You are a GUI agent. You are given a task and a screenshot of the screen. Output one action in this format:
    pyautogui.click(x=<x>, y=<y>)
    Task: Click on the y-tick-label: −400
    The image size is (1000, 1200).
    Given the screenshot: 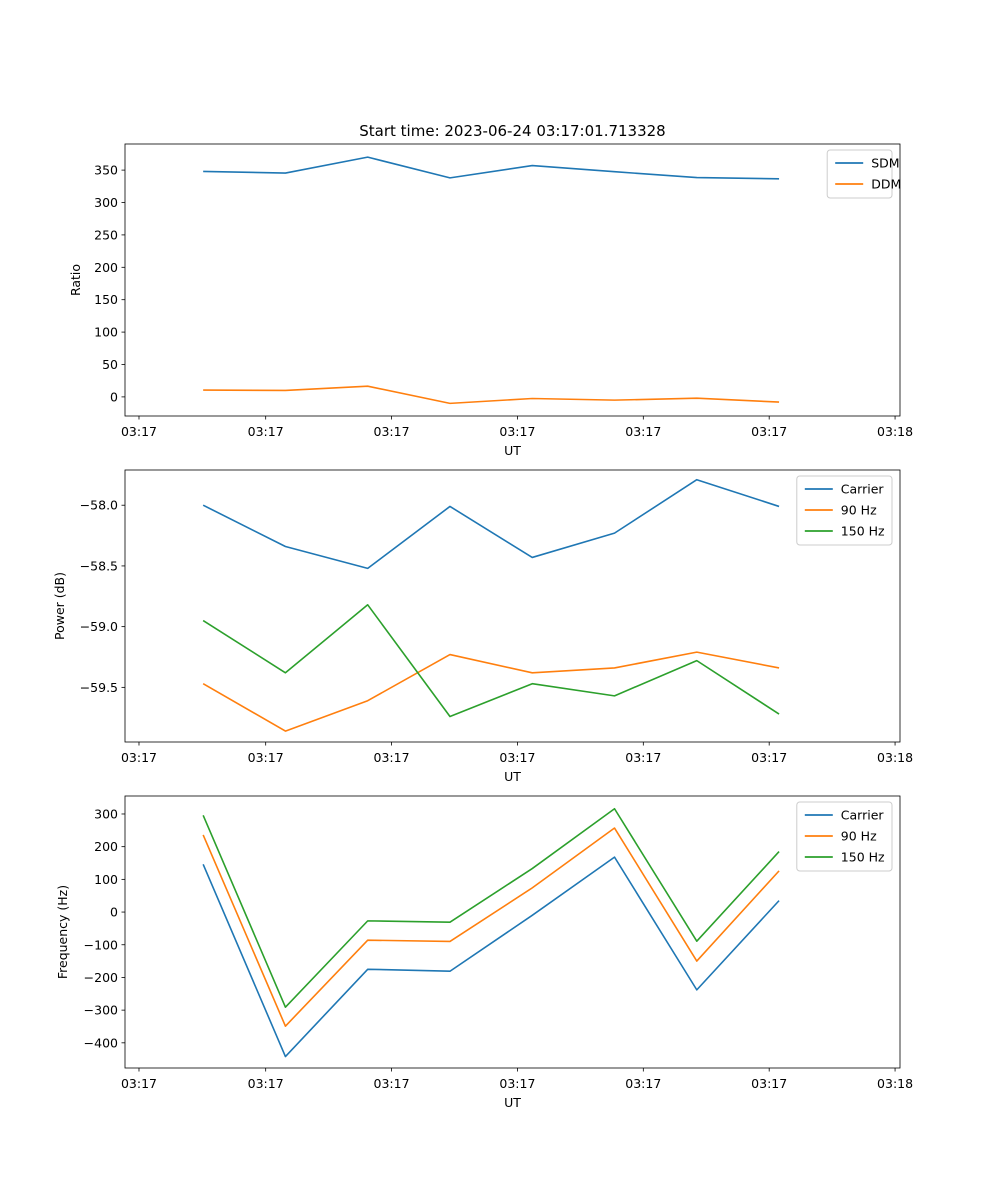 What is the action you would take?
    pyautogui.click(x=101, y=1042)
    